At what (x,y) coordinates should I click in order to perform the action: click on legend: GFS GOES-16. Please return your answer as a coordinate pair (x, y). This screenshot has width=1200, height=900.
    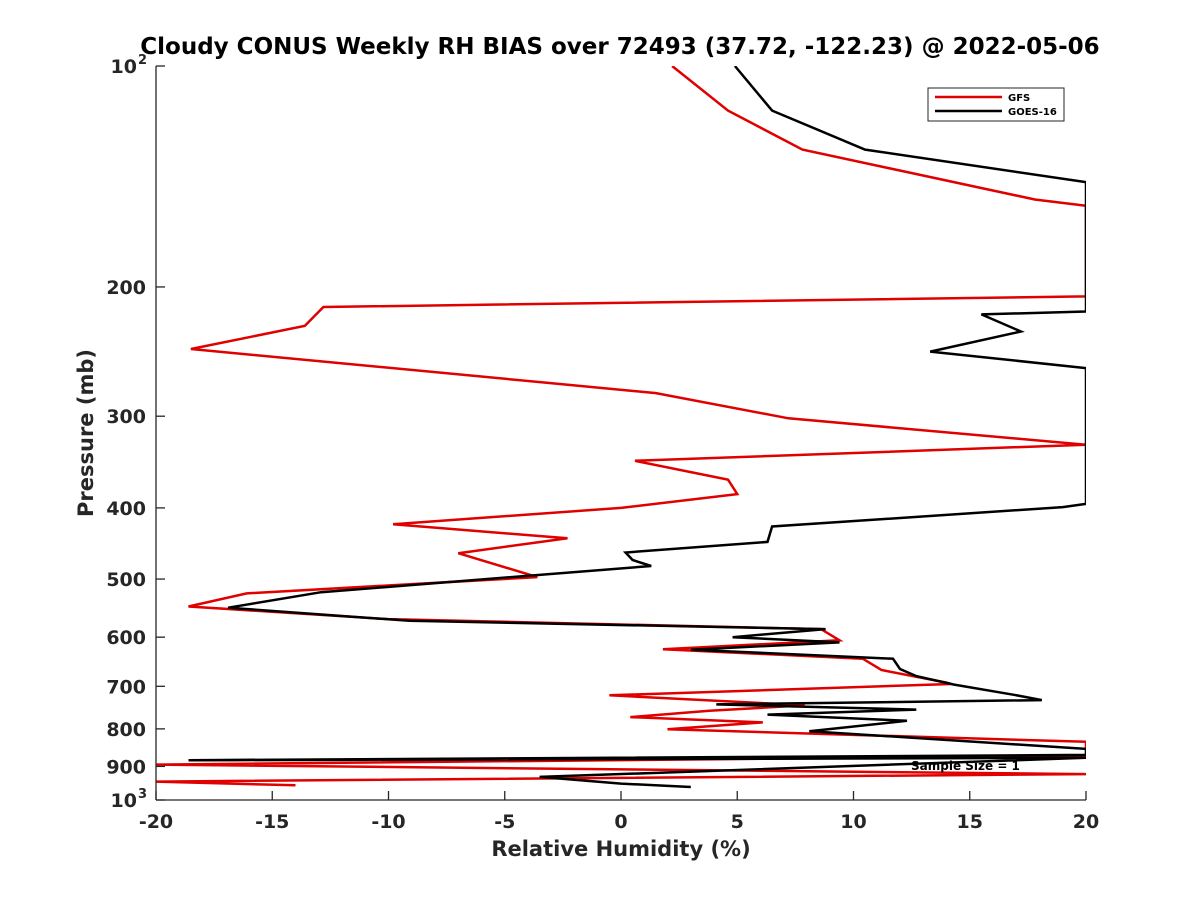
    Looking at the image, I should click on (996, 104).